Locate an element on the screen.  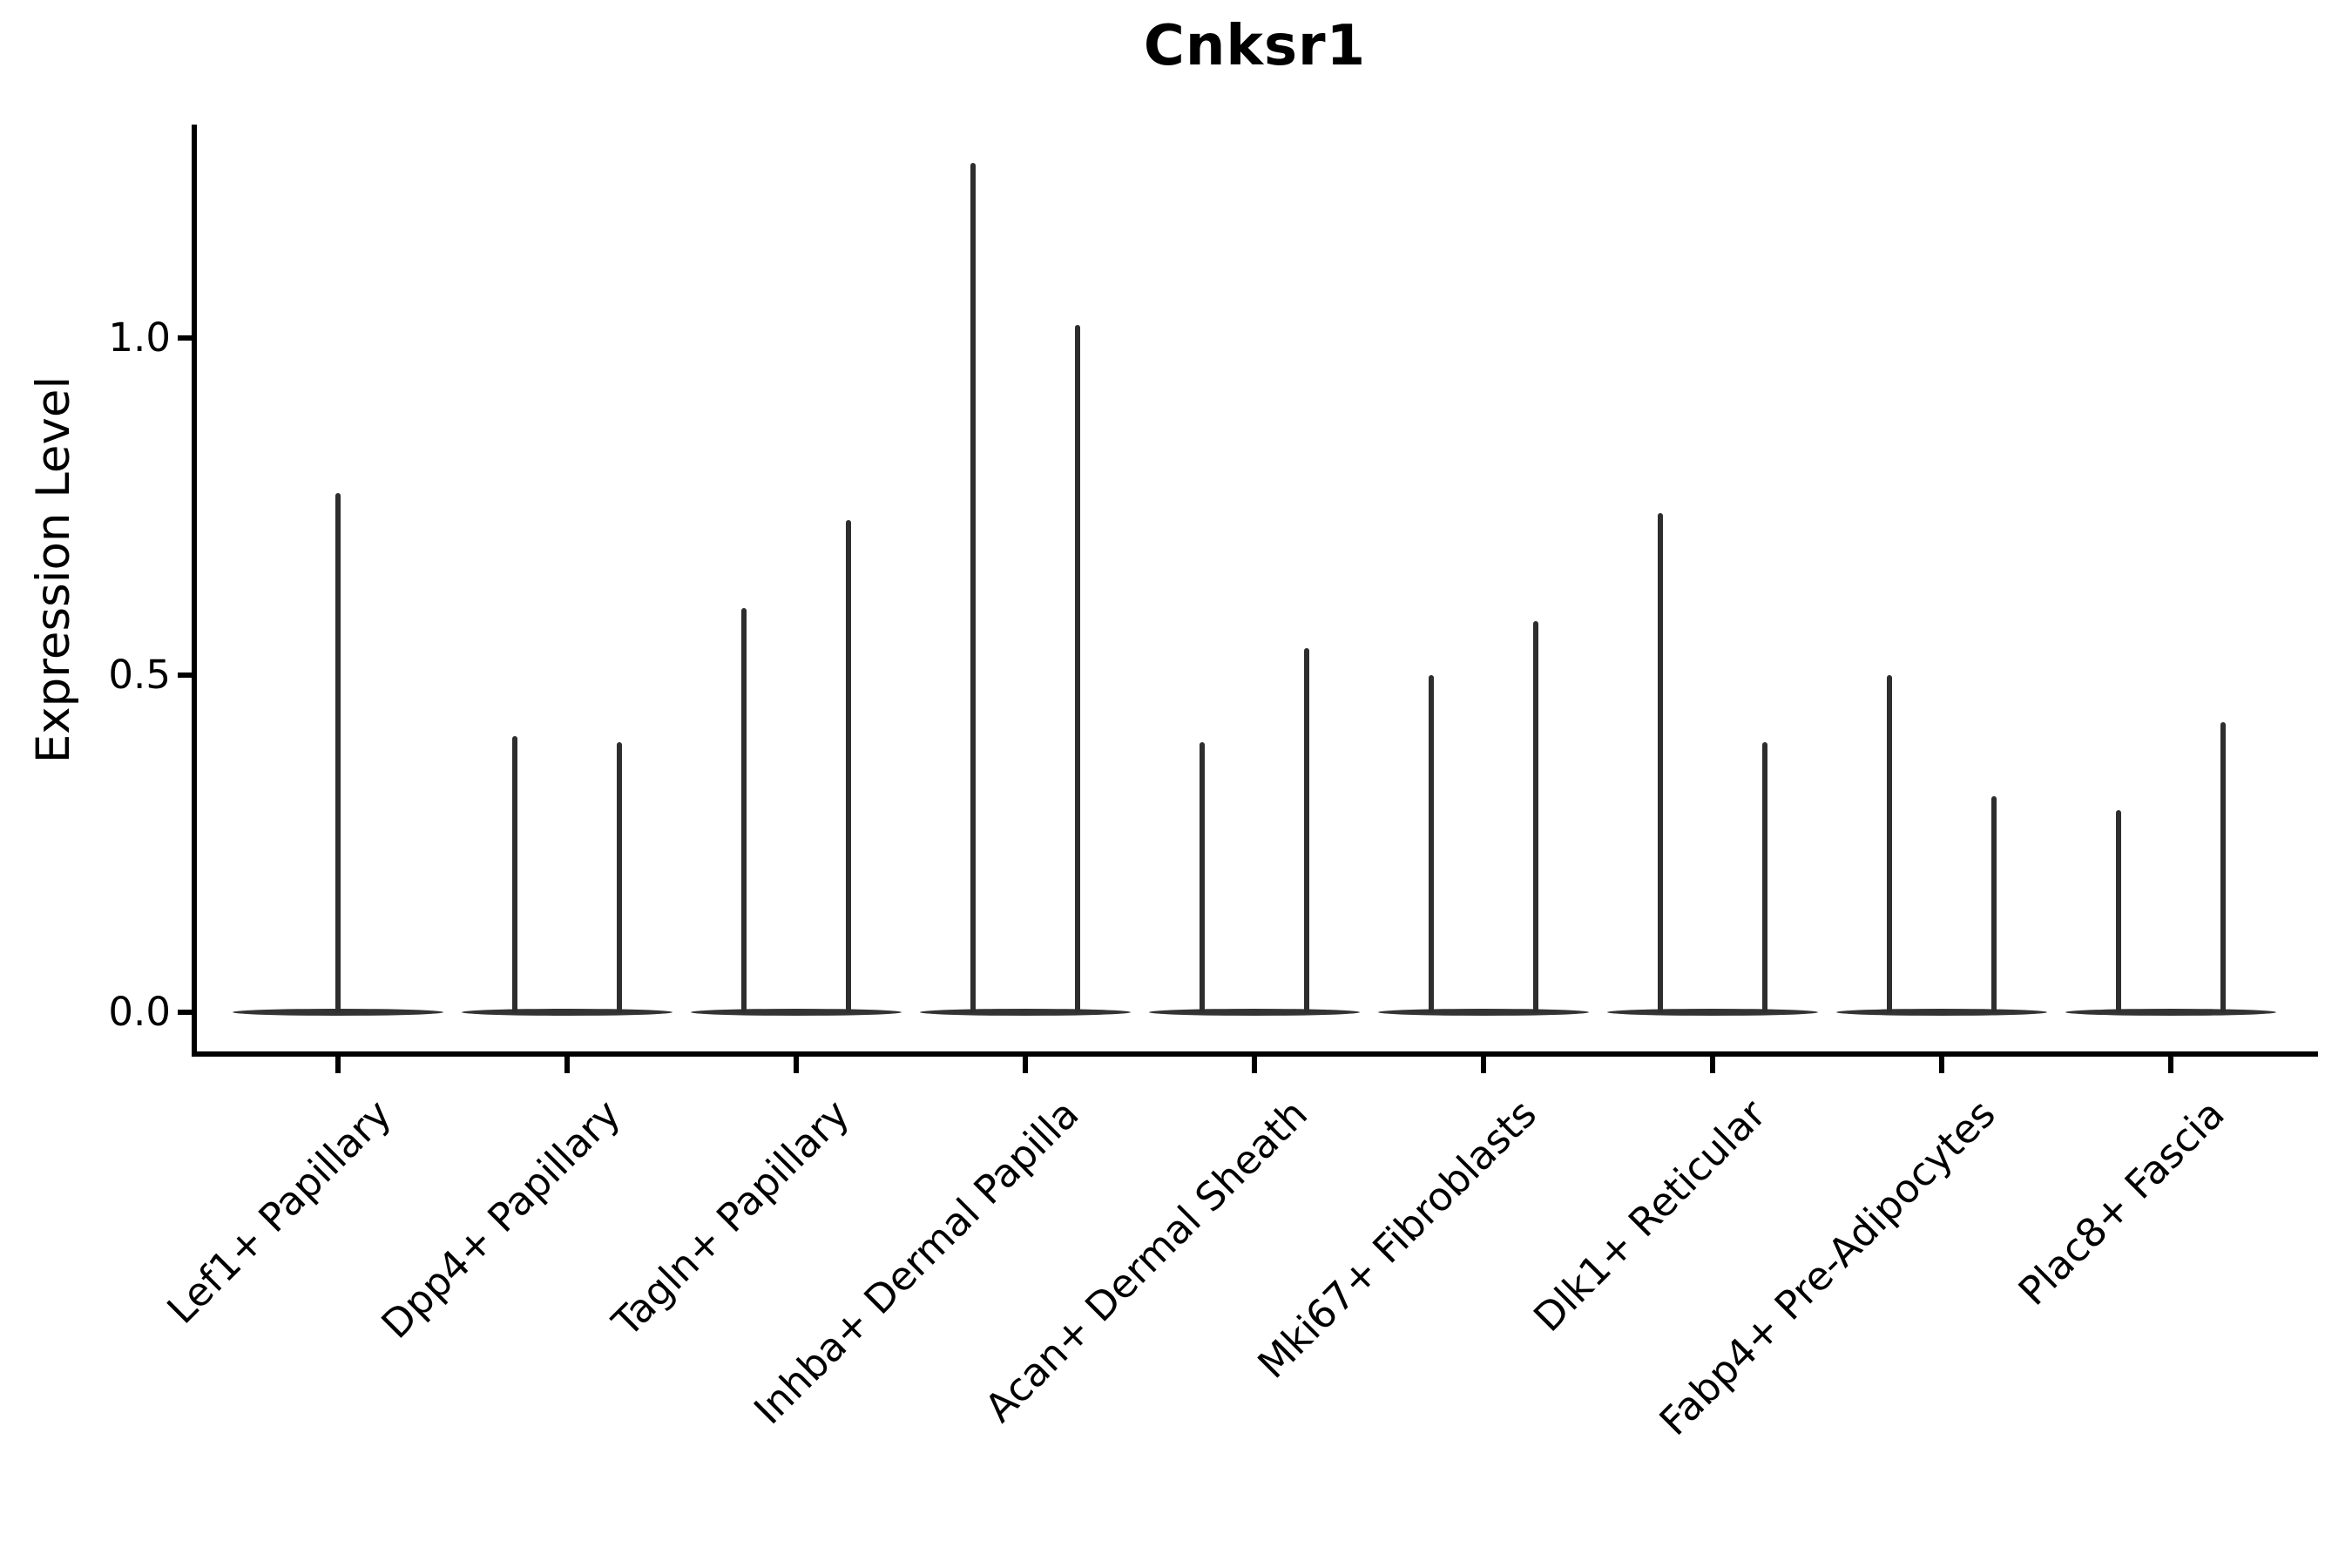
x-tick-label: Dpp4+ Papillary is located at coordinates (501, 1219).